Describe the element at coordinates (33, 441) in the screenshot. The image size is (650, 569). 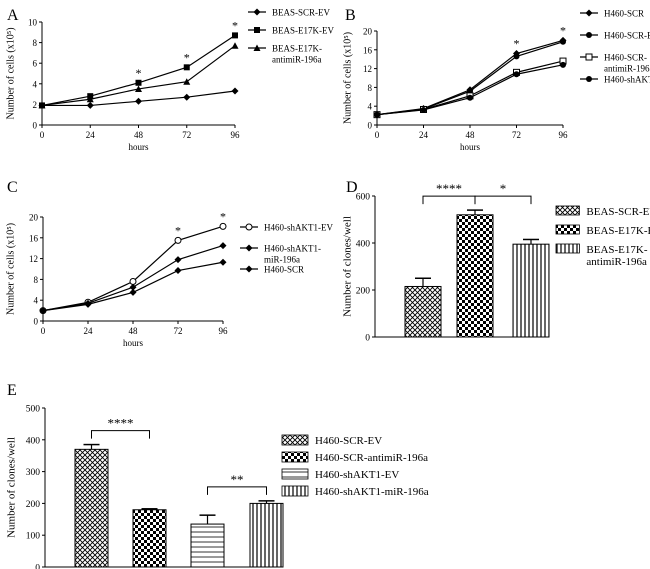
I see `panel-e-y-tick-label: 400` at that location.